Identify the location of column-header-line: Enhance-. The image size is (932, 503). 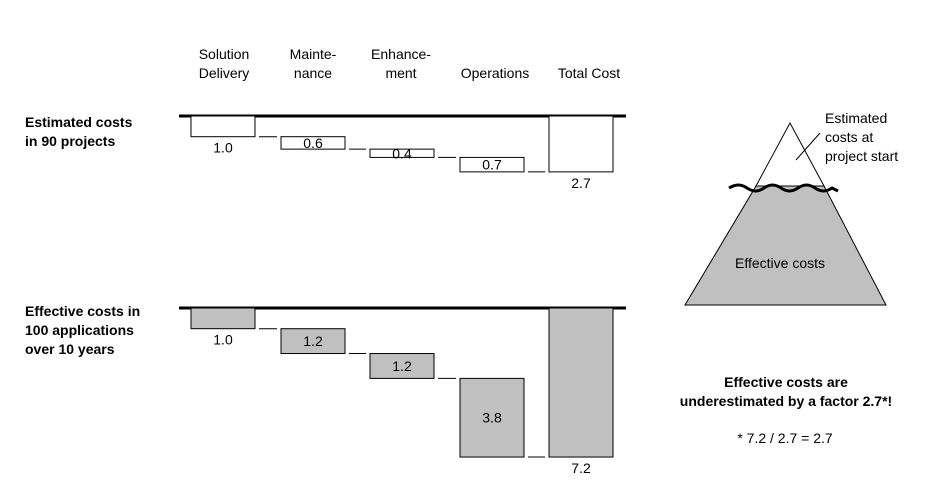
(401, 54).